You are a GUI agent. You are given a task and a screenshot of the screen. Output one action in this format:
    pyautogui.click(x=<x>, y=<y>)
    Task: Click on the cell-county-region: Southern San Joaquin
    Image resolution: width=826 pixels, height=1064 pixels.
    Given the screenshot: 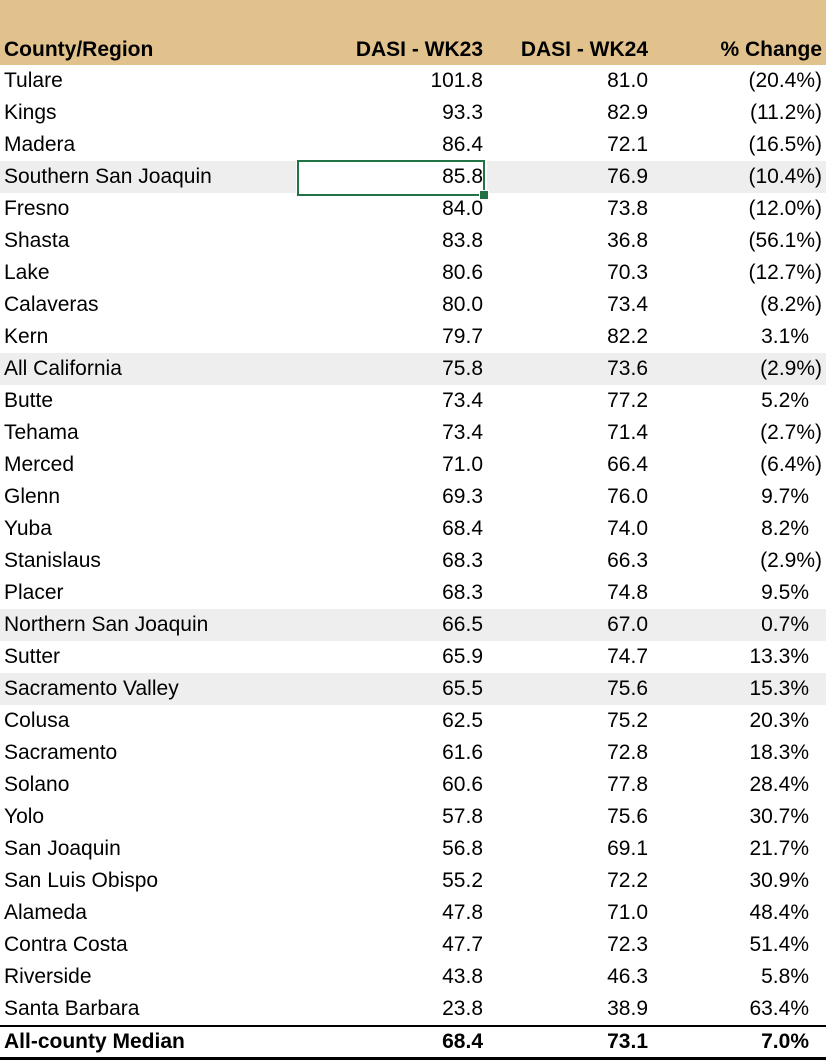 What is the action you would take?
    pyautogui.click(x=108, y=176)
    